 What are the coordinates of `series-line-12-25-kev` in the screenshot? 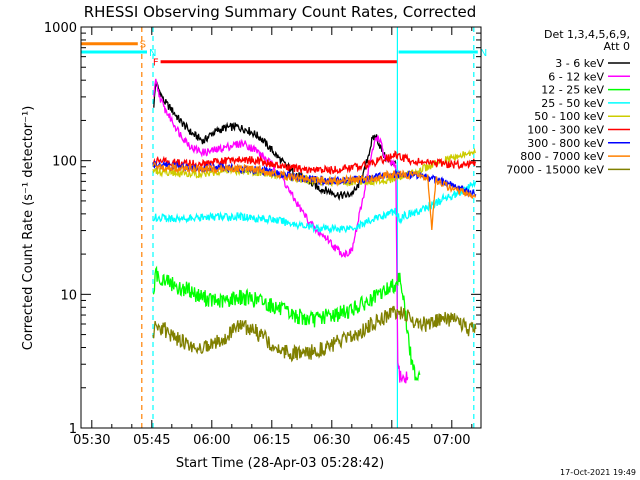 It's located at (286, 323).